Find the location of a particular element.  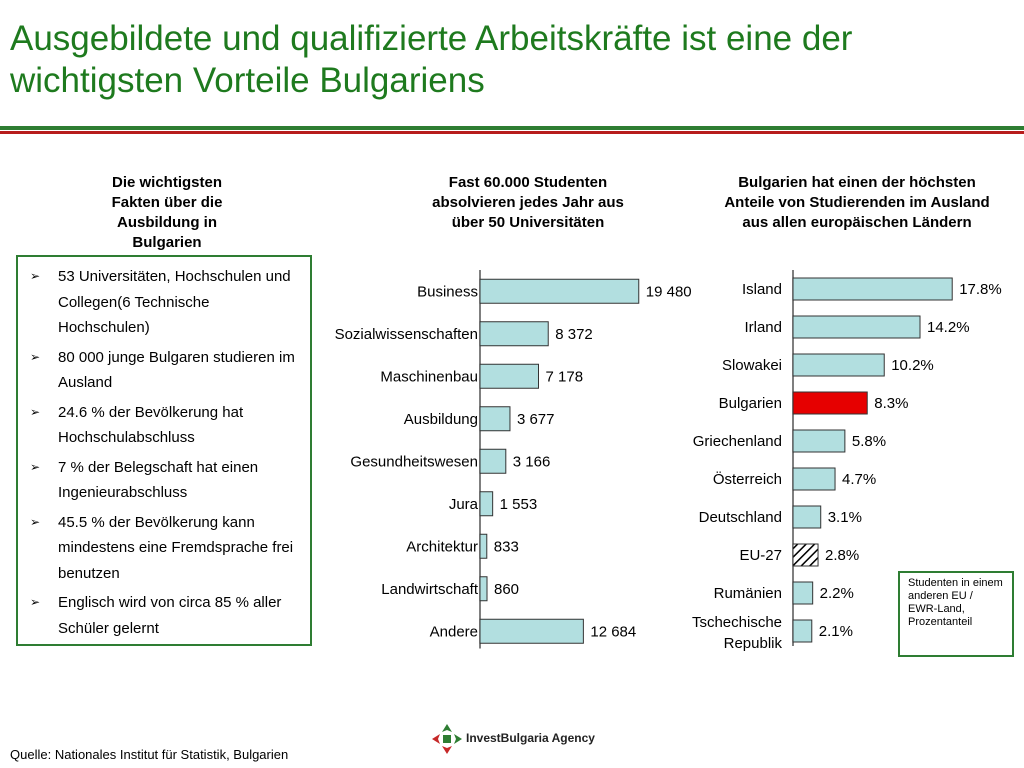

data-label: 14.2% is located at coordinates (948, 327).